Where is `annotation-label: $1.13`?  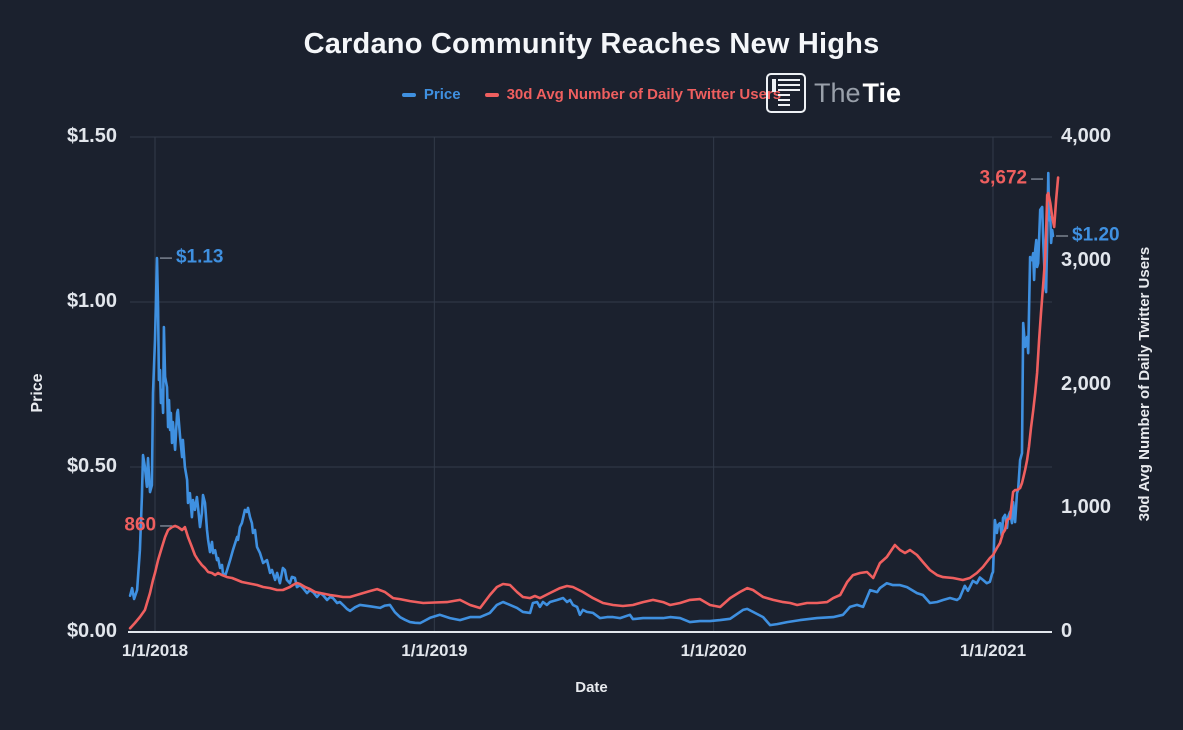 annotation-label: $1.13 is located at coordinates (199, 257).